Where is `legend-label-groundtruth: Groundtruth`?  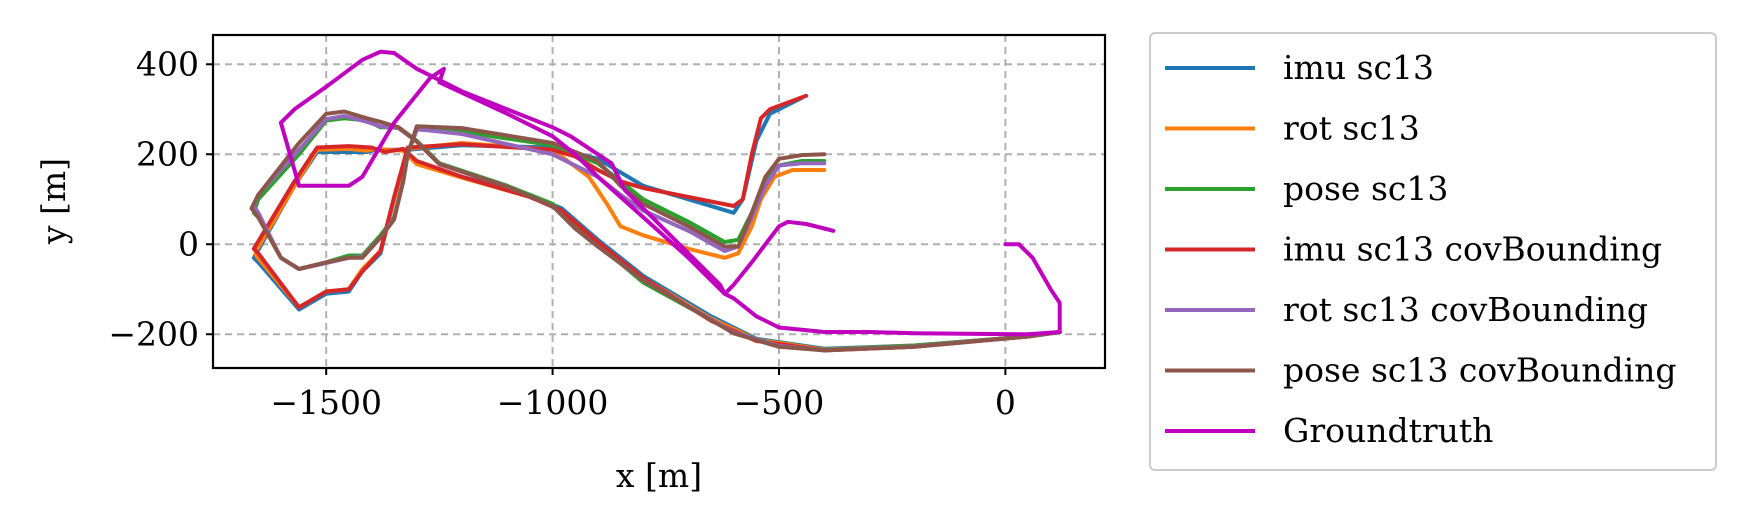 legend-label-groundtruth: Groundtruth is located at coordinates (1388, 430).